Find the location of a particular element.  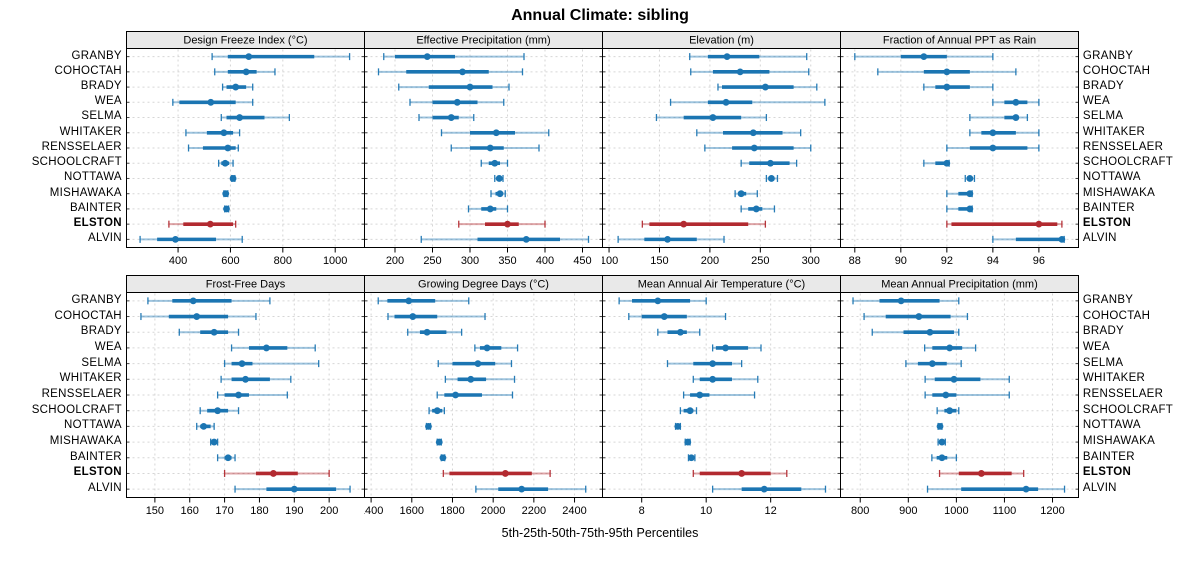

axis-tick-label: 1600 is located at coordinates (411, 511).